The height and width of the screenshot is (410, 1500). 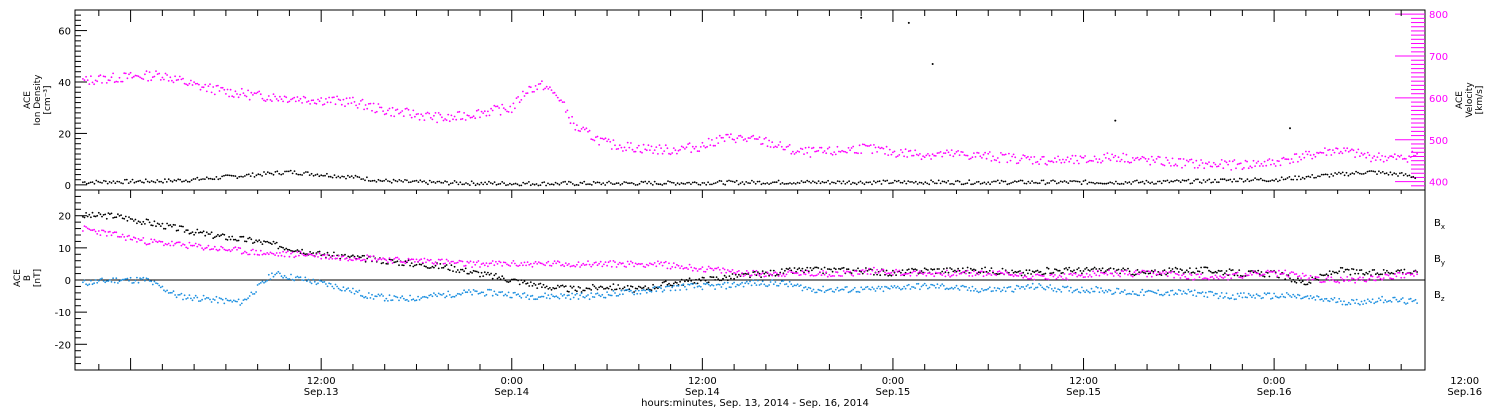 What do you see at coordinates (1438, 183) in the screenshot?
I see `velocity-tick-label: 400` at bounding box center [1438, 183].